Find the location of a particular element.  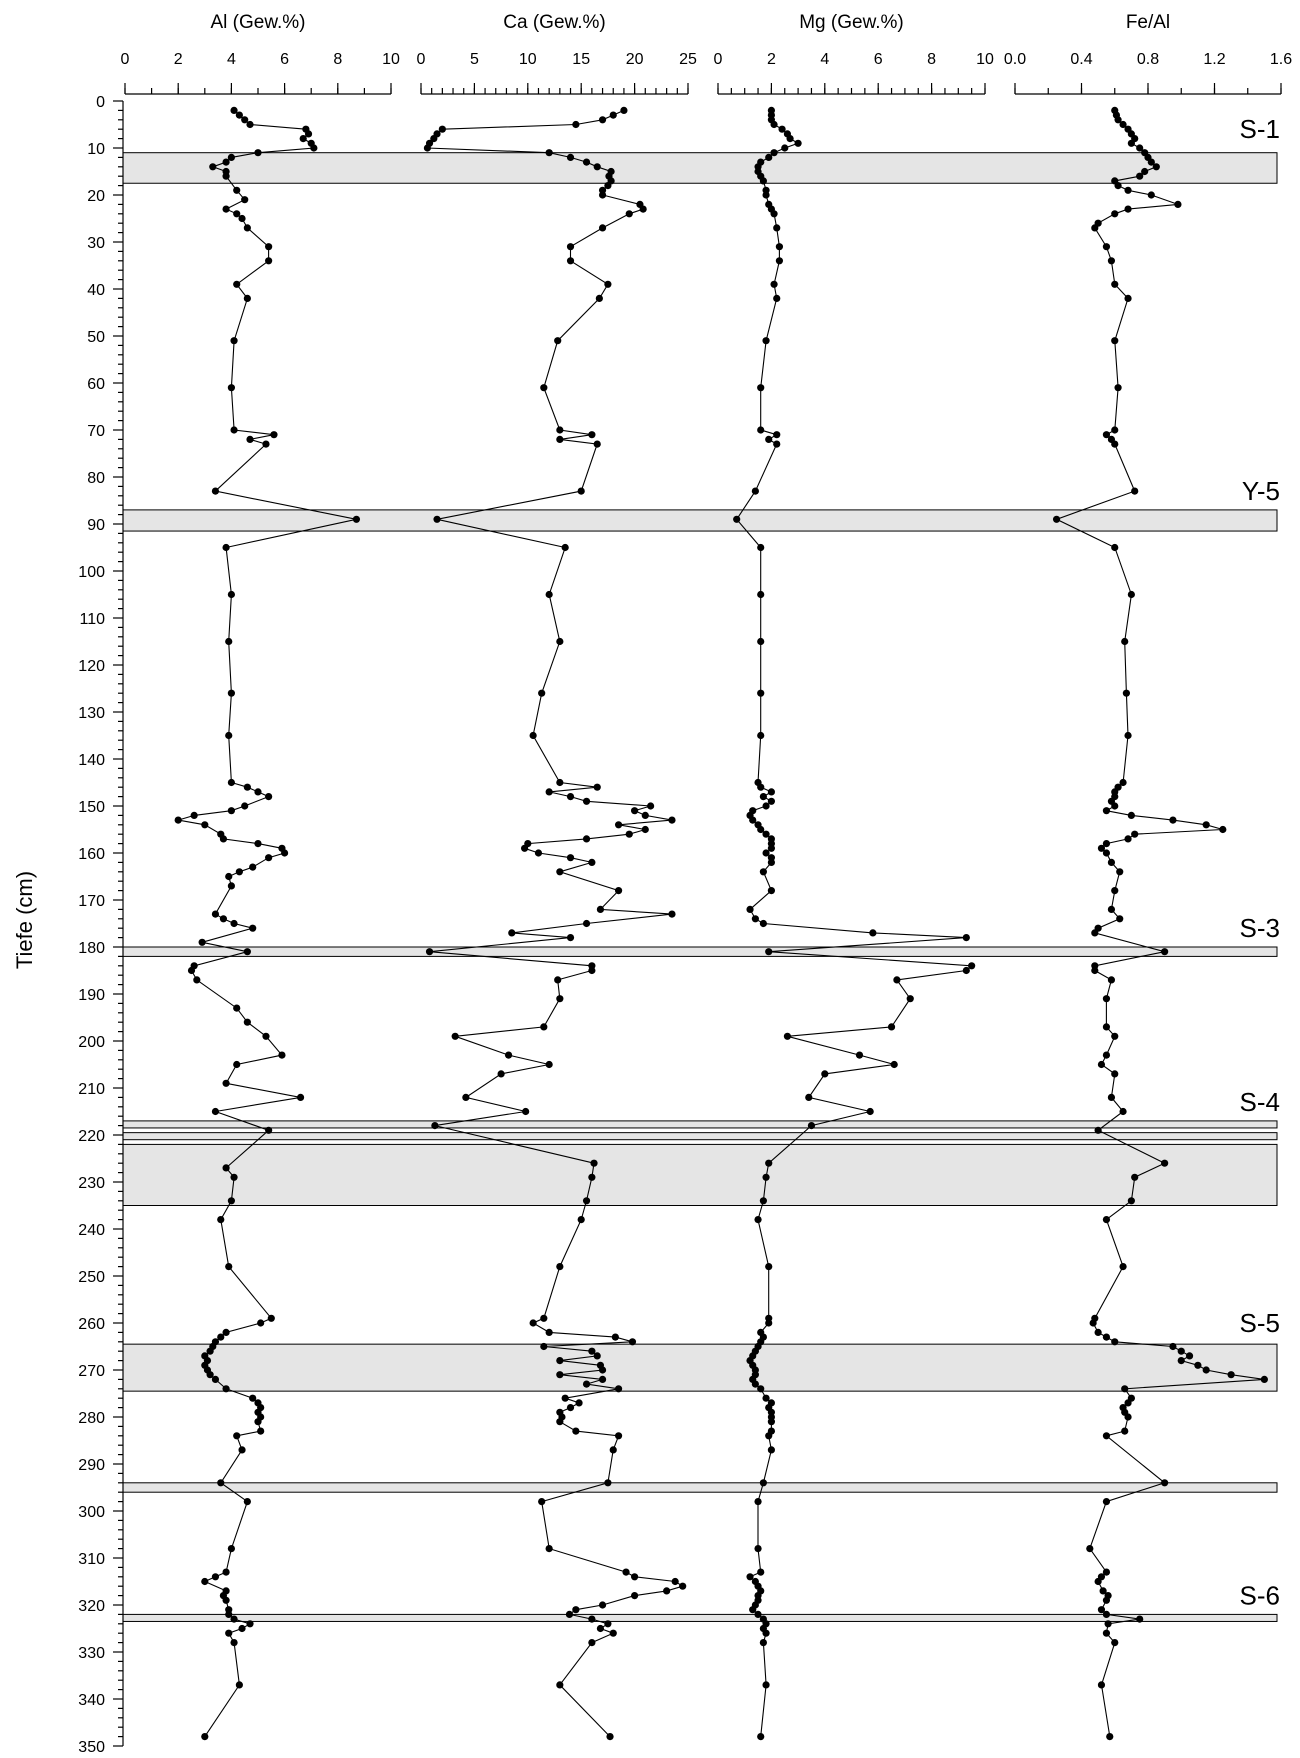

layer-labels: S-1 Y-5 S-3 S-4 S-5 S-6 is located at coordinates (1260, 862).